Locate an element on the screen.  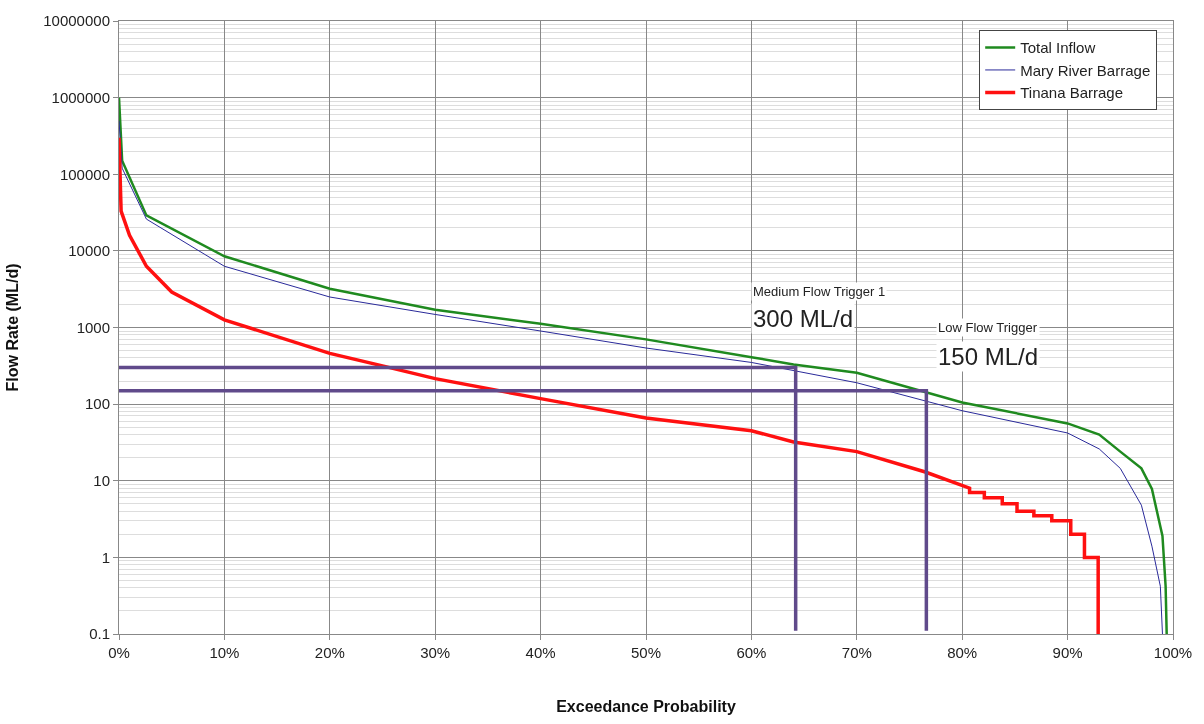
x-tick-label: 50% is located at coordinates (646, 652).